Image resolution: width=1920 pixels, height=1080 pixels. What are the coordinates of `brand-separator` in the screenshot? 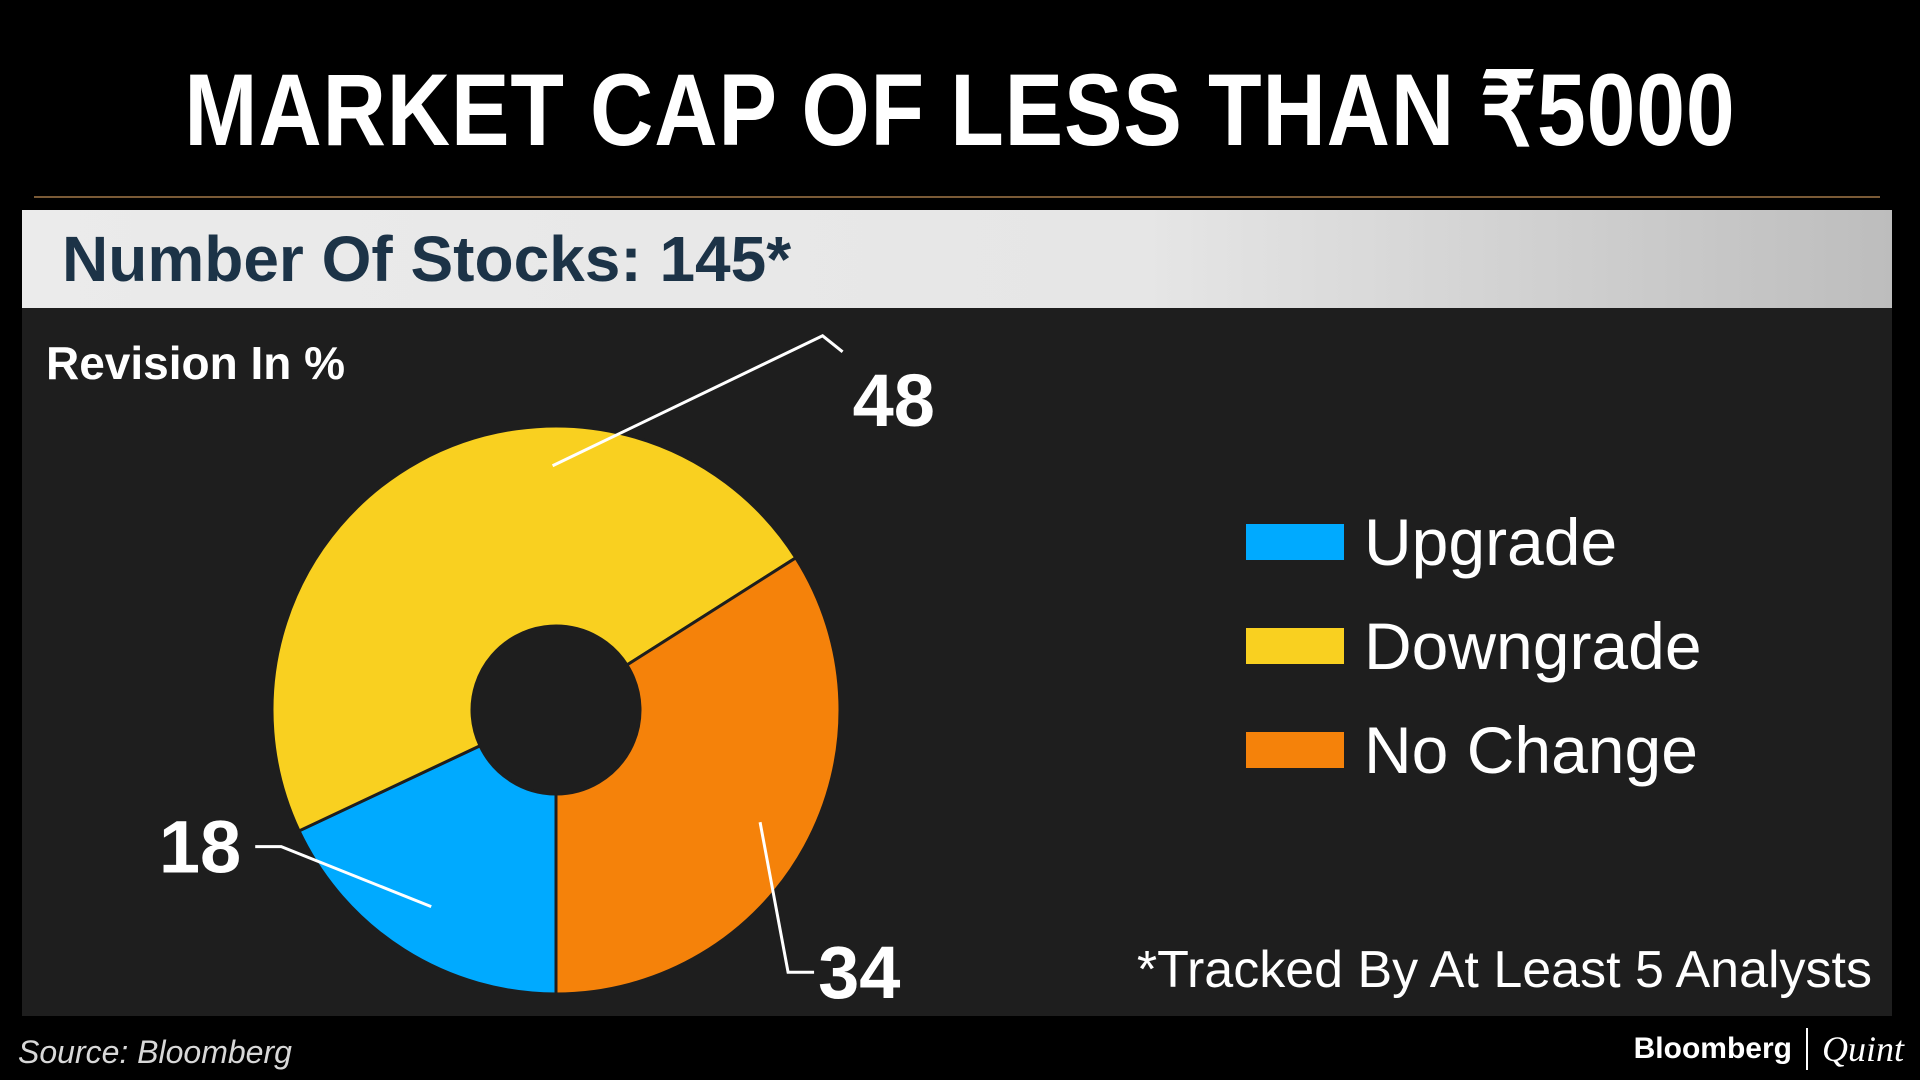 It's located at (1806, 1049).